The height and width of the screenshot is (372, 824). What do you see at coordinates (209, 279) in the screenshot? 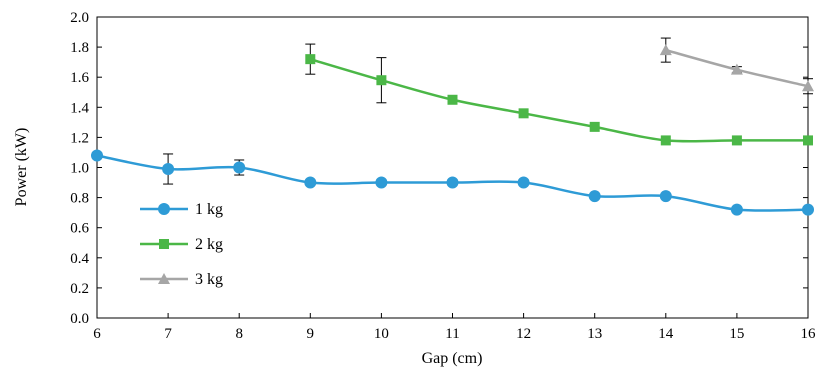
I see `legend-label: 3 kg` at bounding box center [209, 279].